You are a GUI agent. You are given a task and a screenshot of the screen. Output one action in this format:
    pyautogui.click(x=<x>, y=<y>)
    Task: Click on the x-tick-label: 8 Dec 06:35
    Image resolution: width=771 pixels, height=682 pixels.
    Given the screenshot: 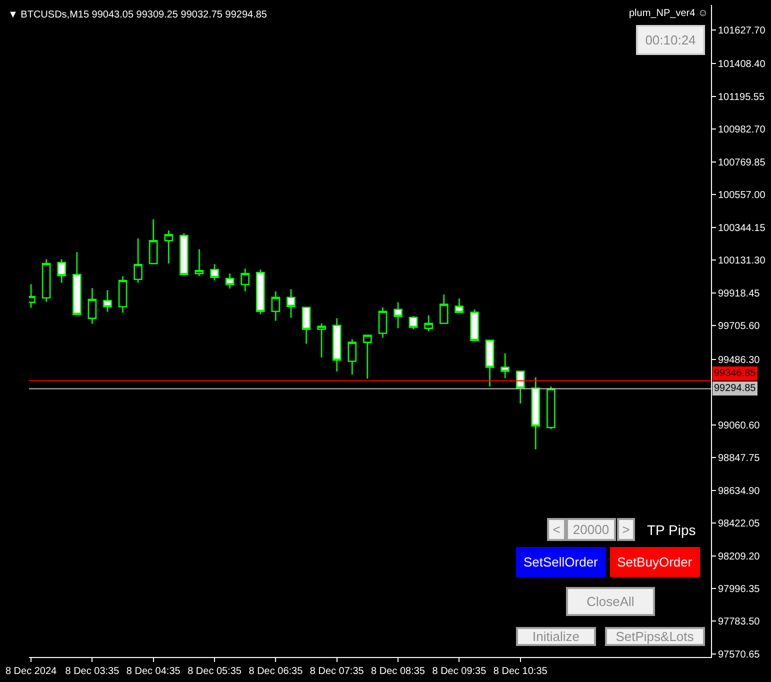 What is the action you would take?
    pyautogui.click(x=276, y=671)
    